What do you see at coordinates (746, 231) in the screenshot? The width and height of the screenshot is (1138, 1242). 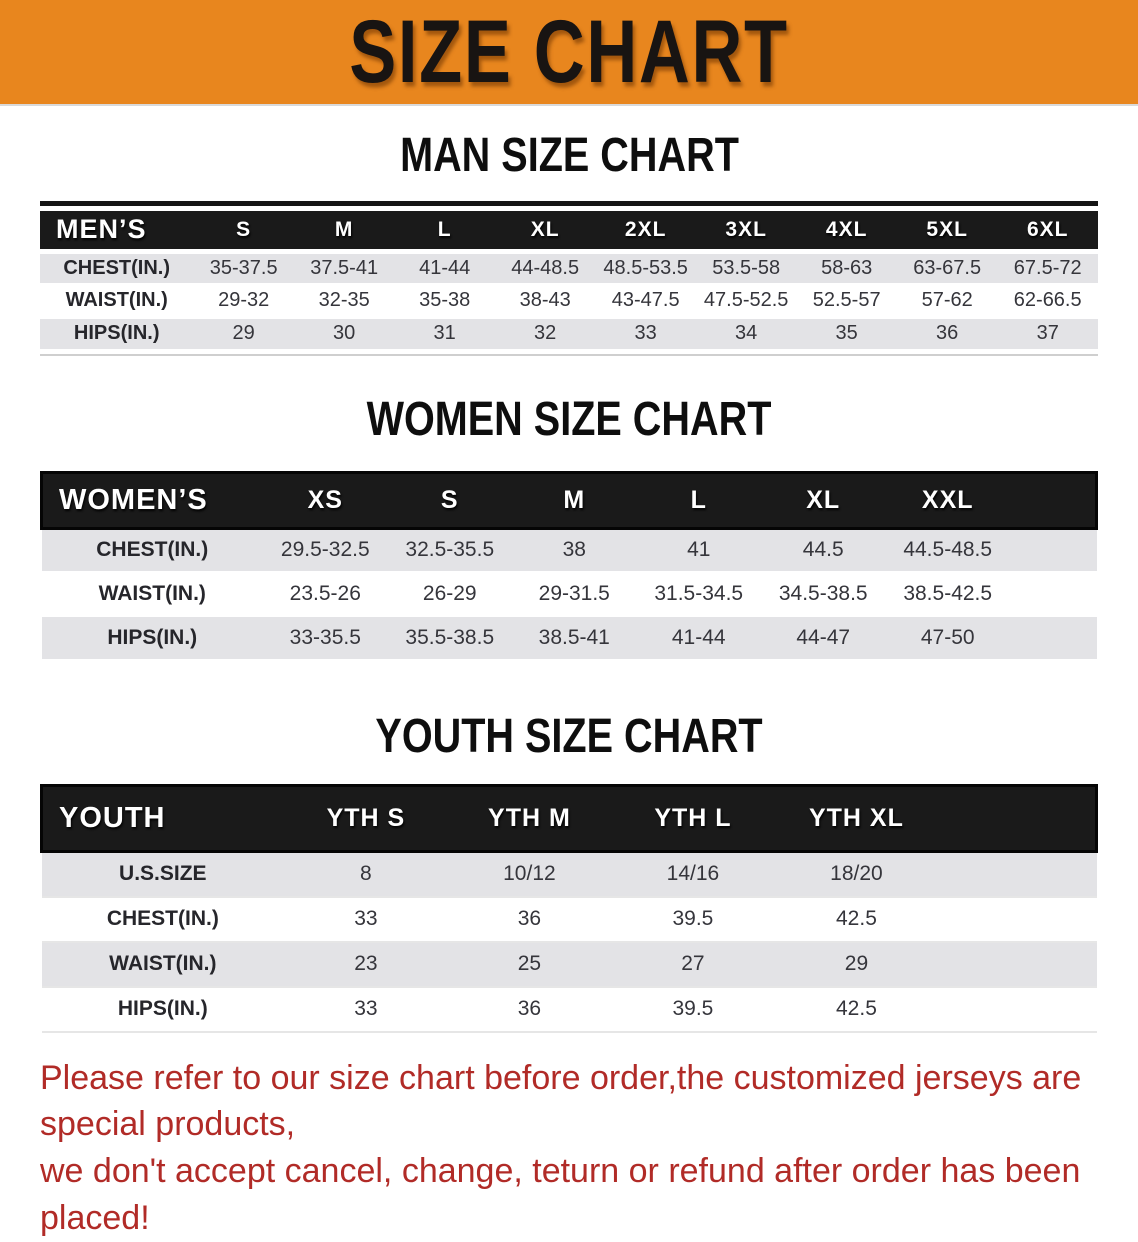 I see `column-header: 3XL` at bounding box center [746, 231].